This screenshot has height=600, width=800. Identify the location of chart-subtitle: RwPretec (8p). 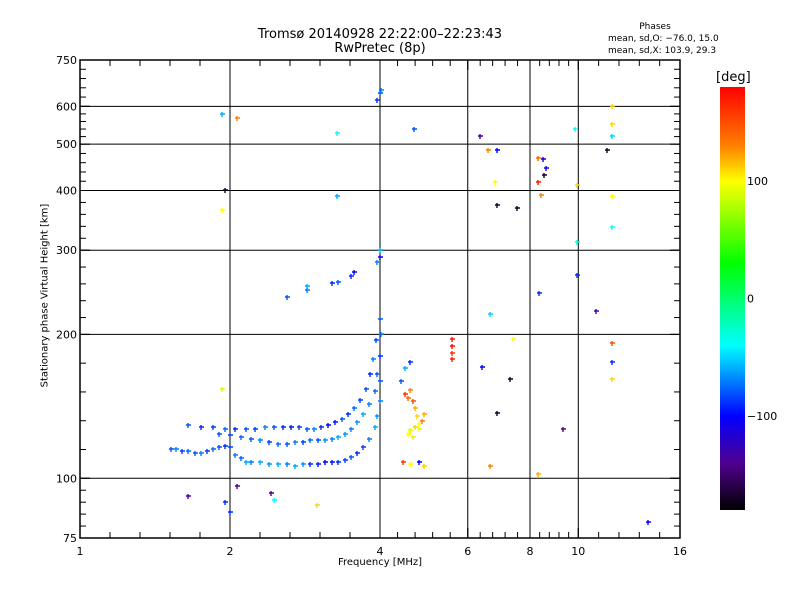
(380, 48).